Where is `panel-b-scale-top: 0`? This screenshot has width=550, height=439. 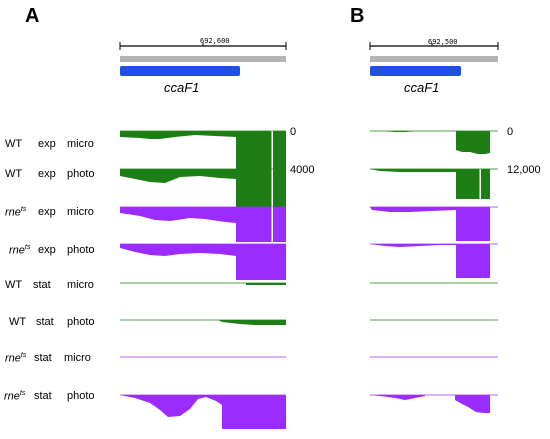 panel-b-scale-top: 0 is located at coordinates (510, 132).